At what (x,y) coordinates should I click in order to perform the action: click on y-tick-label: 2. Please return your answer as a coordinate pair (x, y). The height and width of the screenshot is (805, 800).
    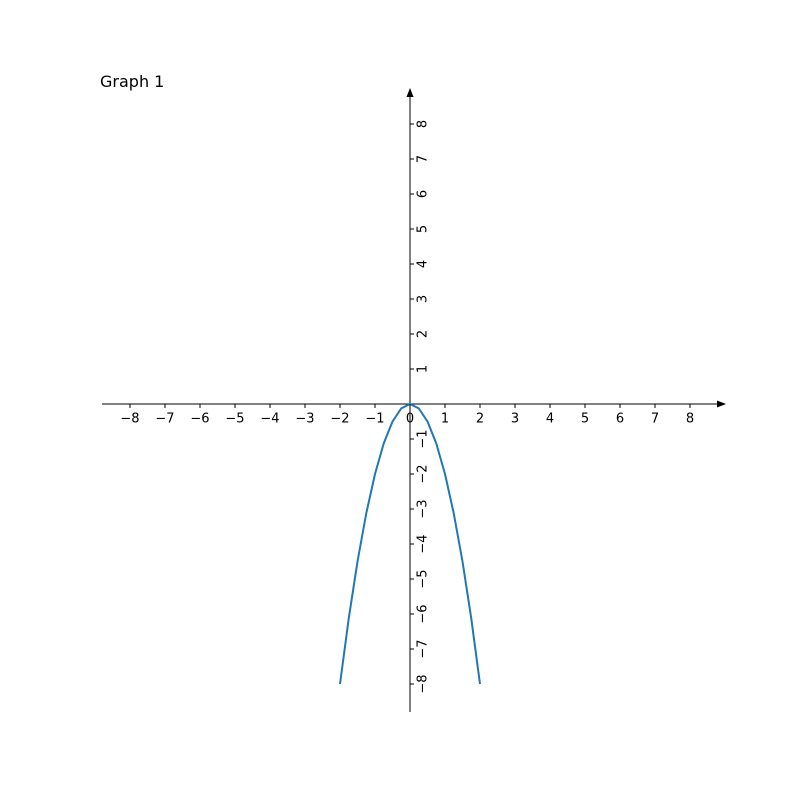
    Looking at the image, I should click on (423, 334).